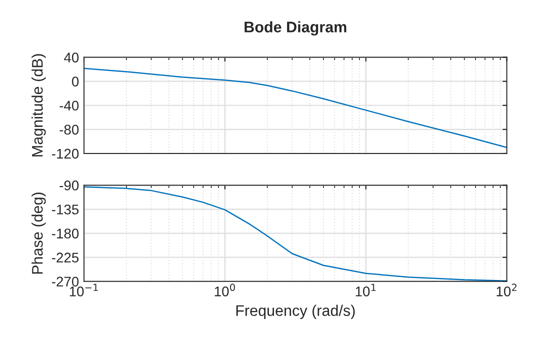  I want to click on y-tick-label: 40, so click(71, 57).